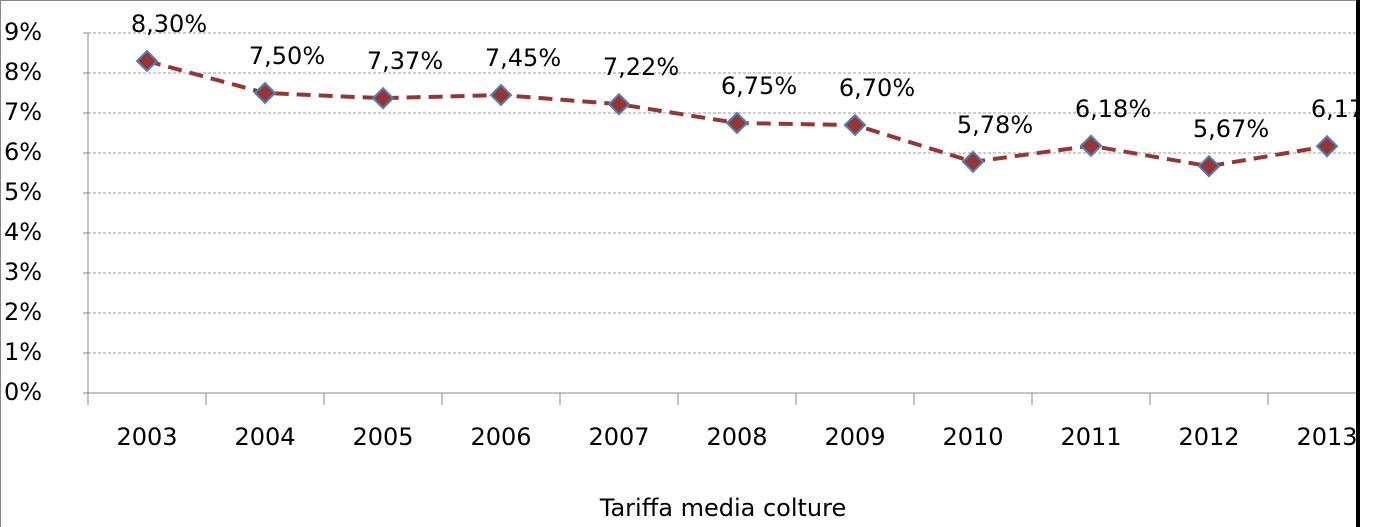  I want to click on x-tick-label: 2009, so click(854, 437).